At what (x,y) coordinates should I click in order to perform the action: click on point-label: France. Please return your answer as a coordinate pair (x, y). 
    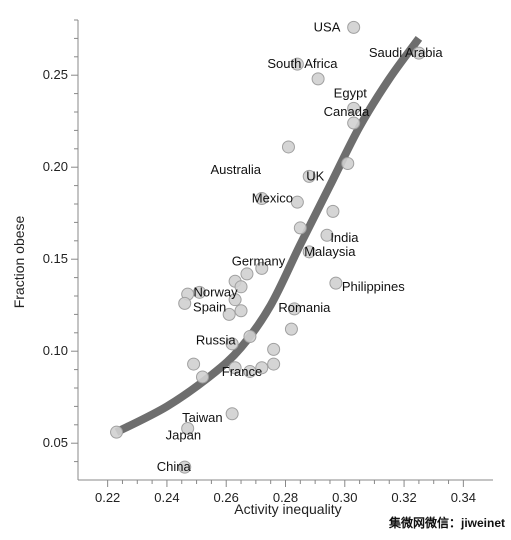
    Looking at the image, I should click on (242, 371).